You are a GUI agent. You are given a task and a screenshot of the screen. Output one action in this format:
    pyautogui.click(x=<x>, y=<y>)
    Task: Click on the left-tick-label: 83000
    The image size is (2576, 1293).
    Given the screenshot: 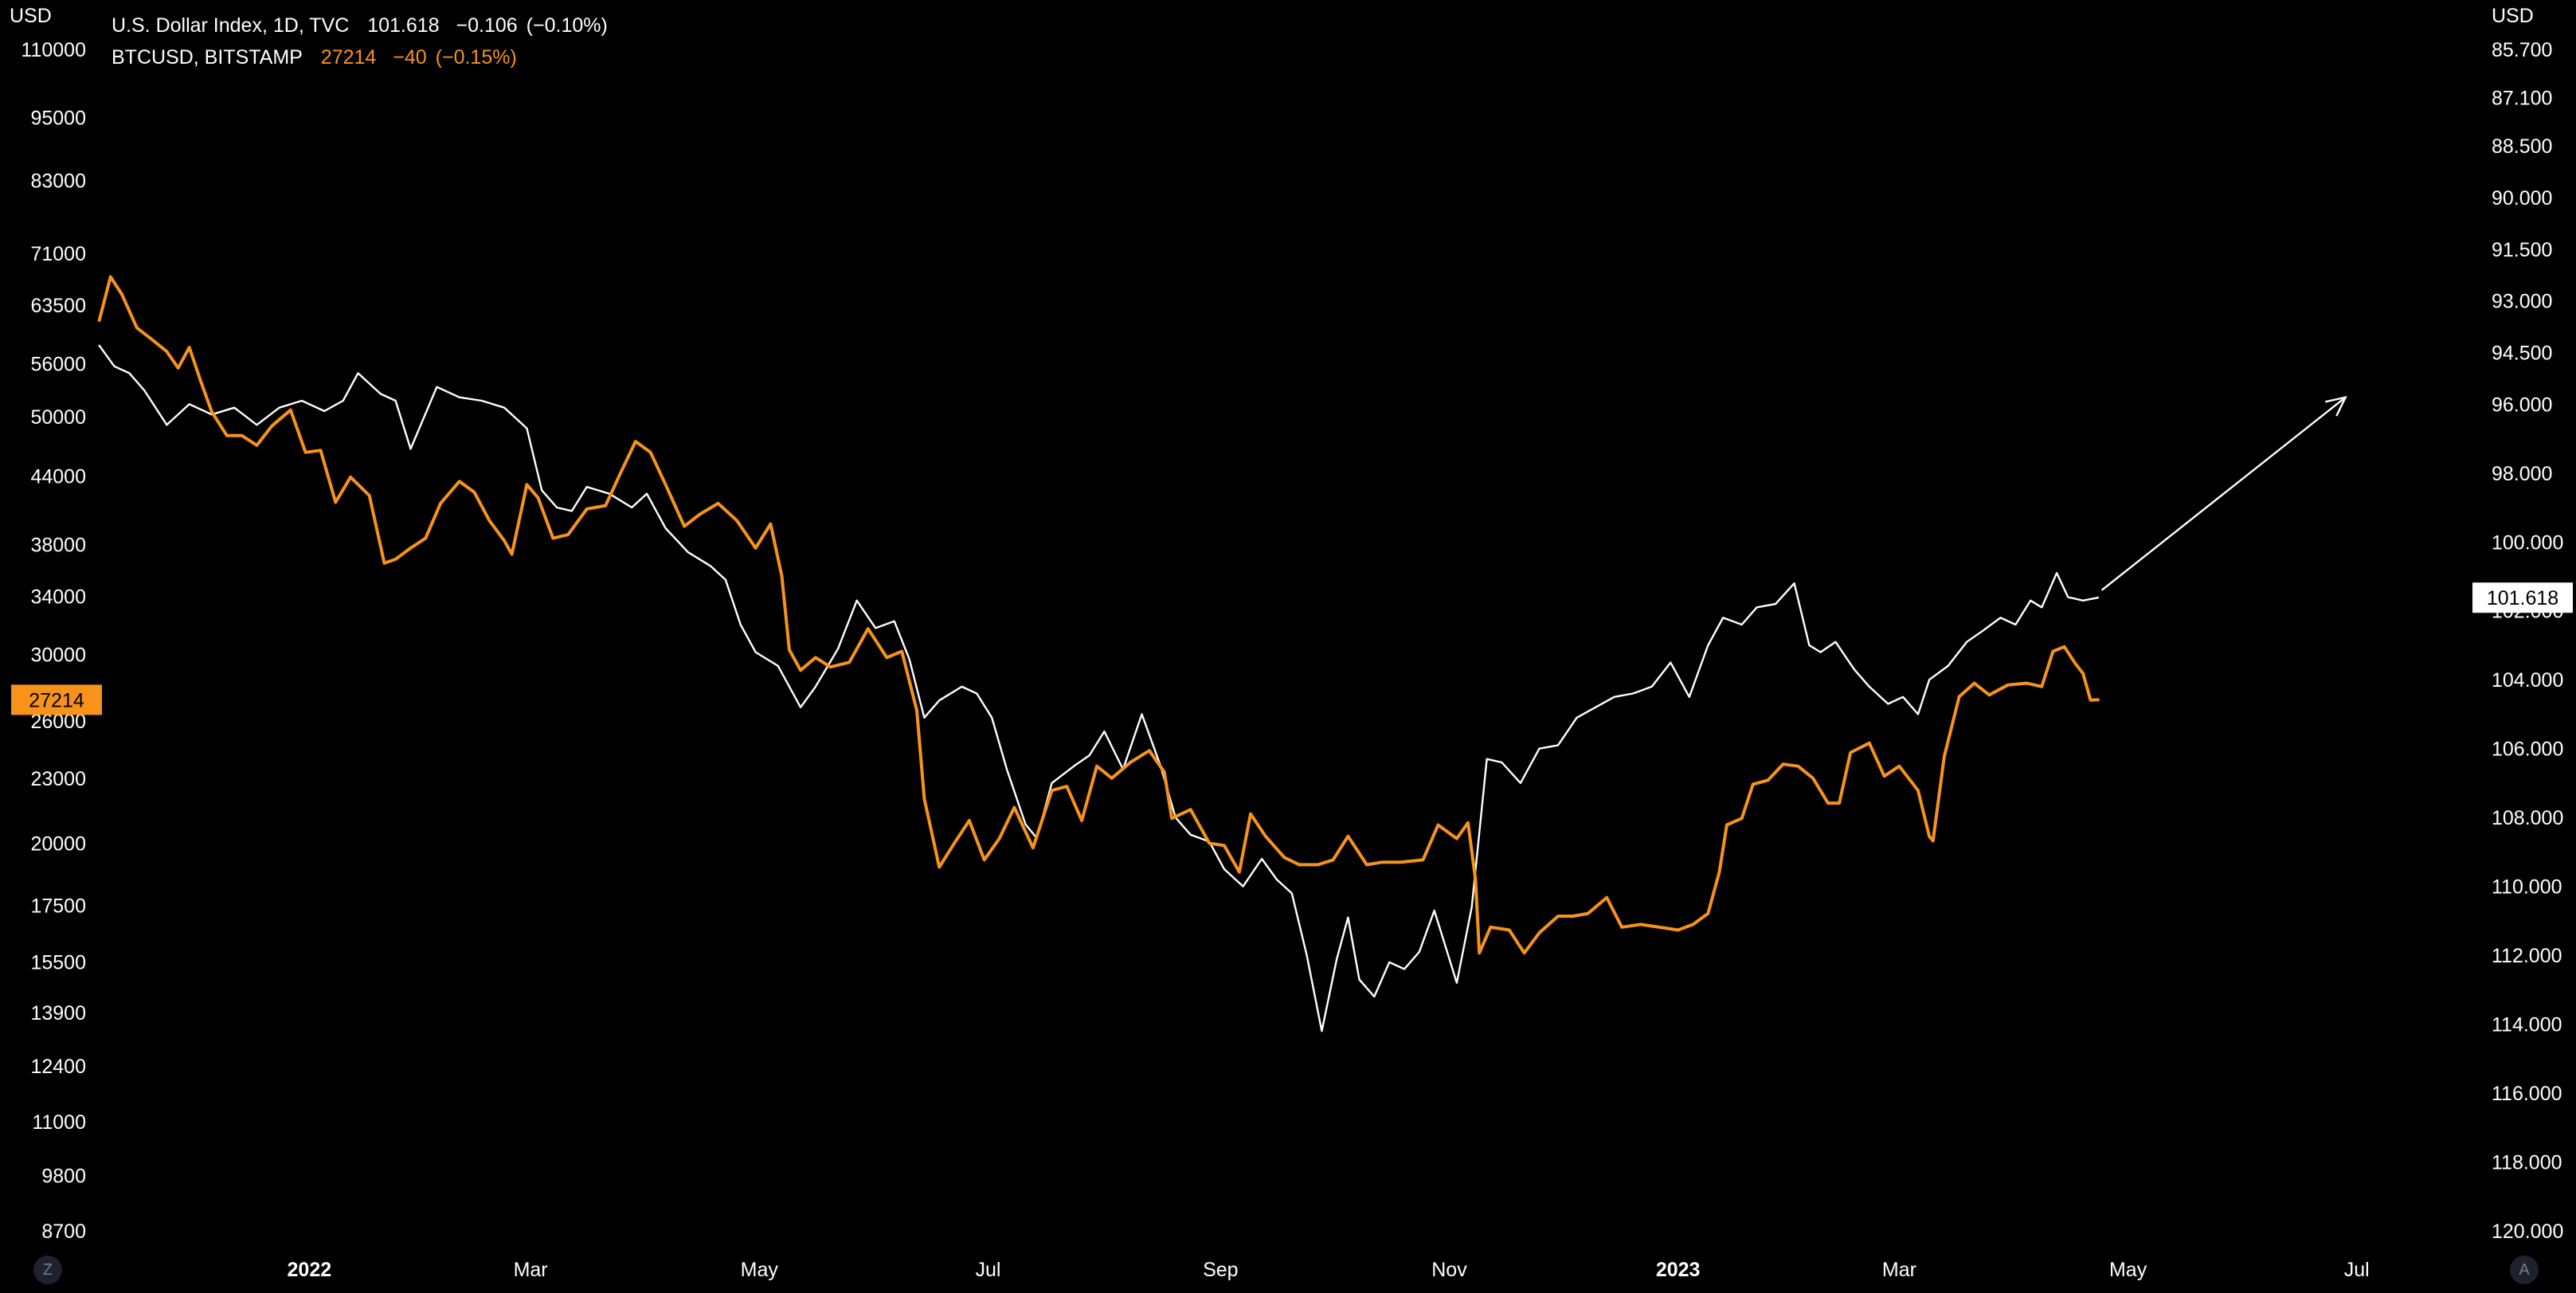 What is the action you would take?
    pyautogui.click(x=58, y=181)
    